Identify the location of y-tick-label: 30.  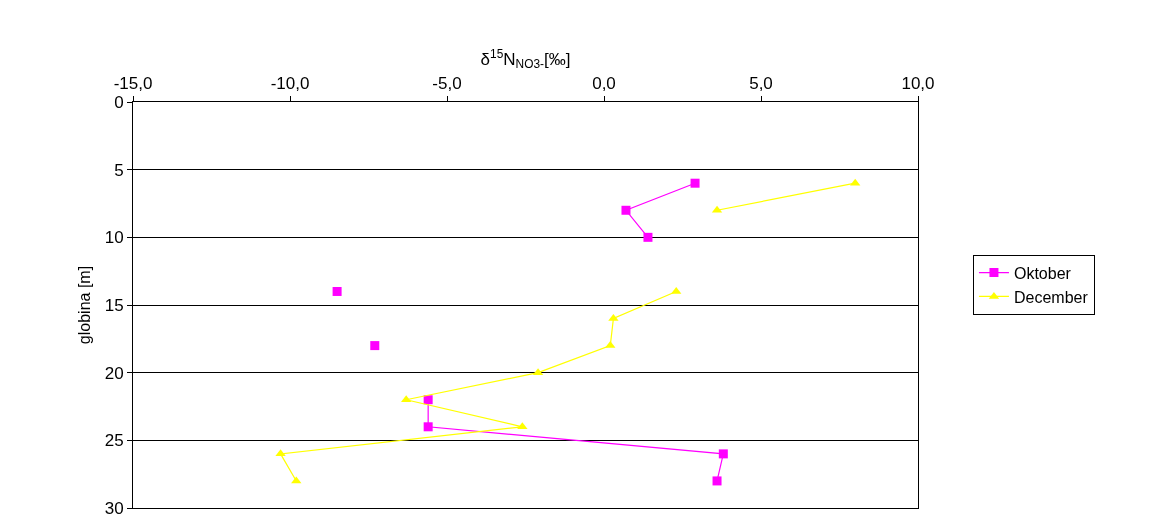
(114, 508).